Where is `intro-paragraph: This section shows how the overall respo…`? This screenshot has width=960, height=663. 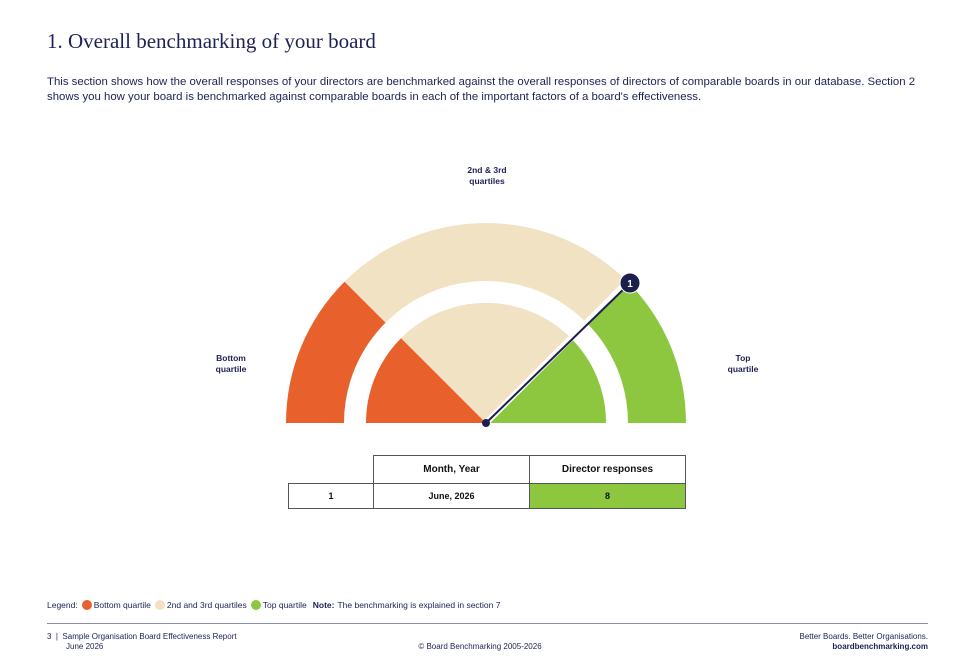 intro-paragraph: This section shows how the overall respo… is located at coordinates (481, 89).